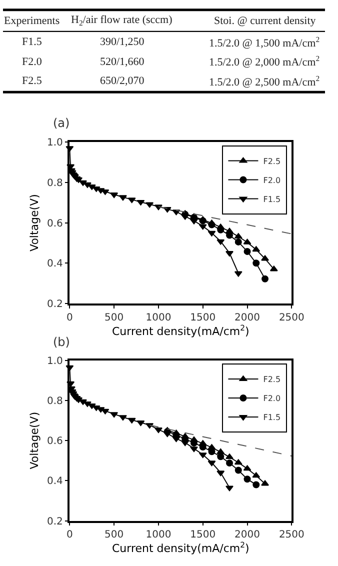 The image size is (338, 566). I want to click on text: H$_{2}$/air flow rate (sccm), so click(122, 21).